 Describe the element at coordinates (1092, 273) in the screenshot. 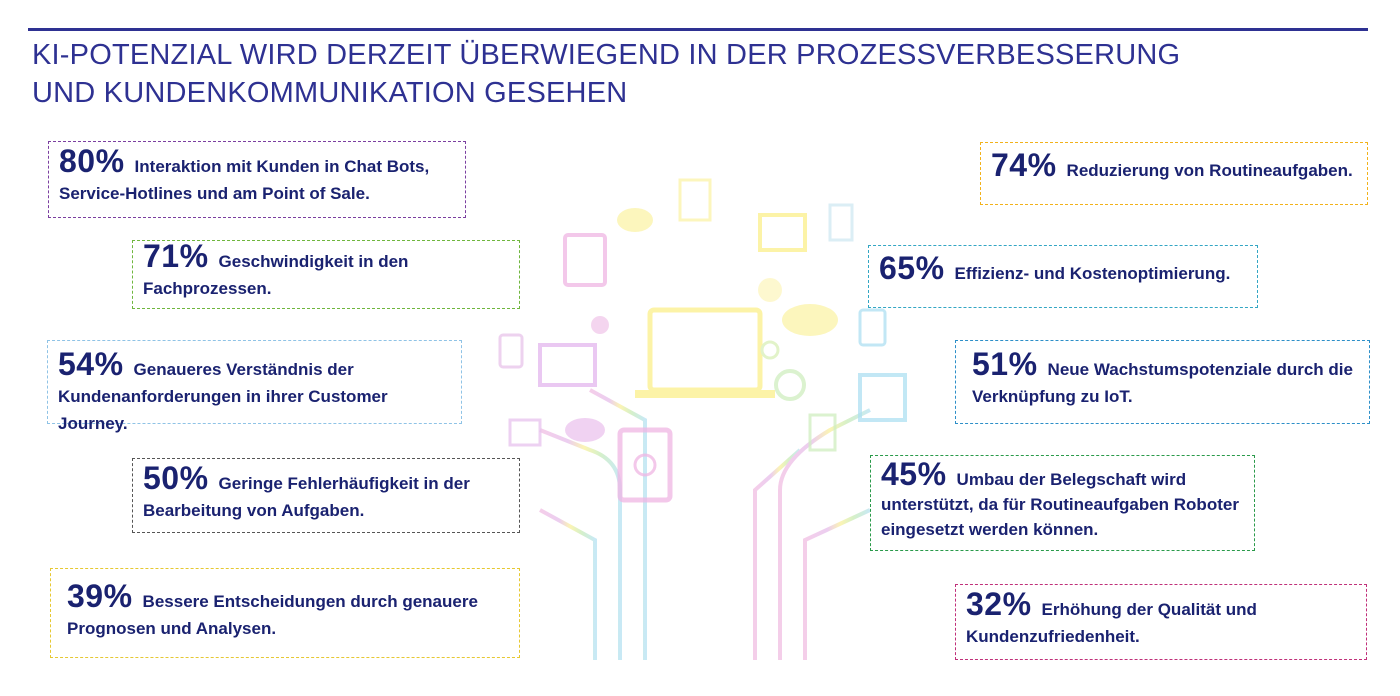

I see `stat-label-65: Effizienz- und Kostenoptimierung.` at that location.